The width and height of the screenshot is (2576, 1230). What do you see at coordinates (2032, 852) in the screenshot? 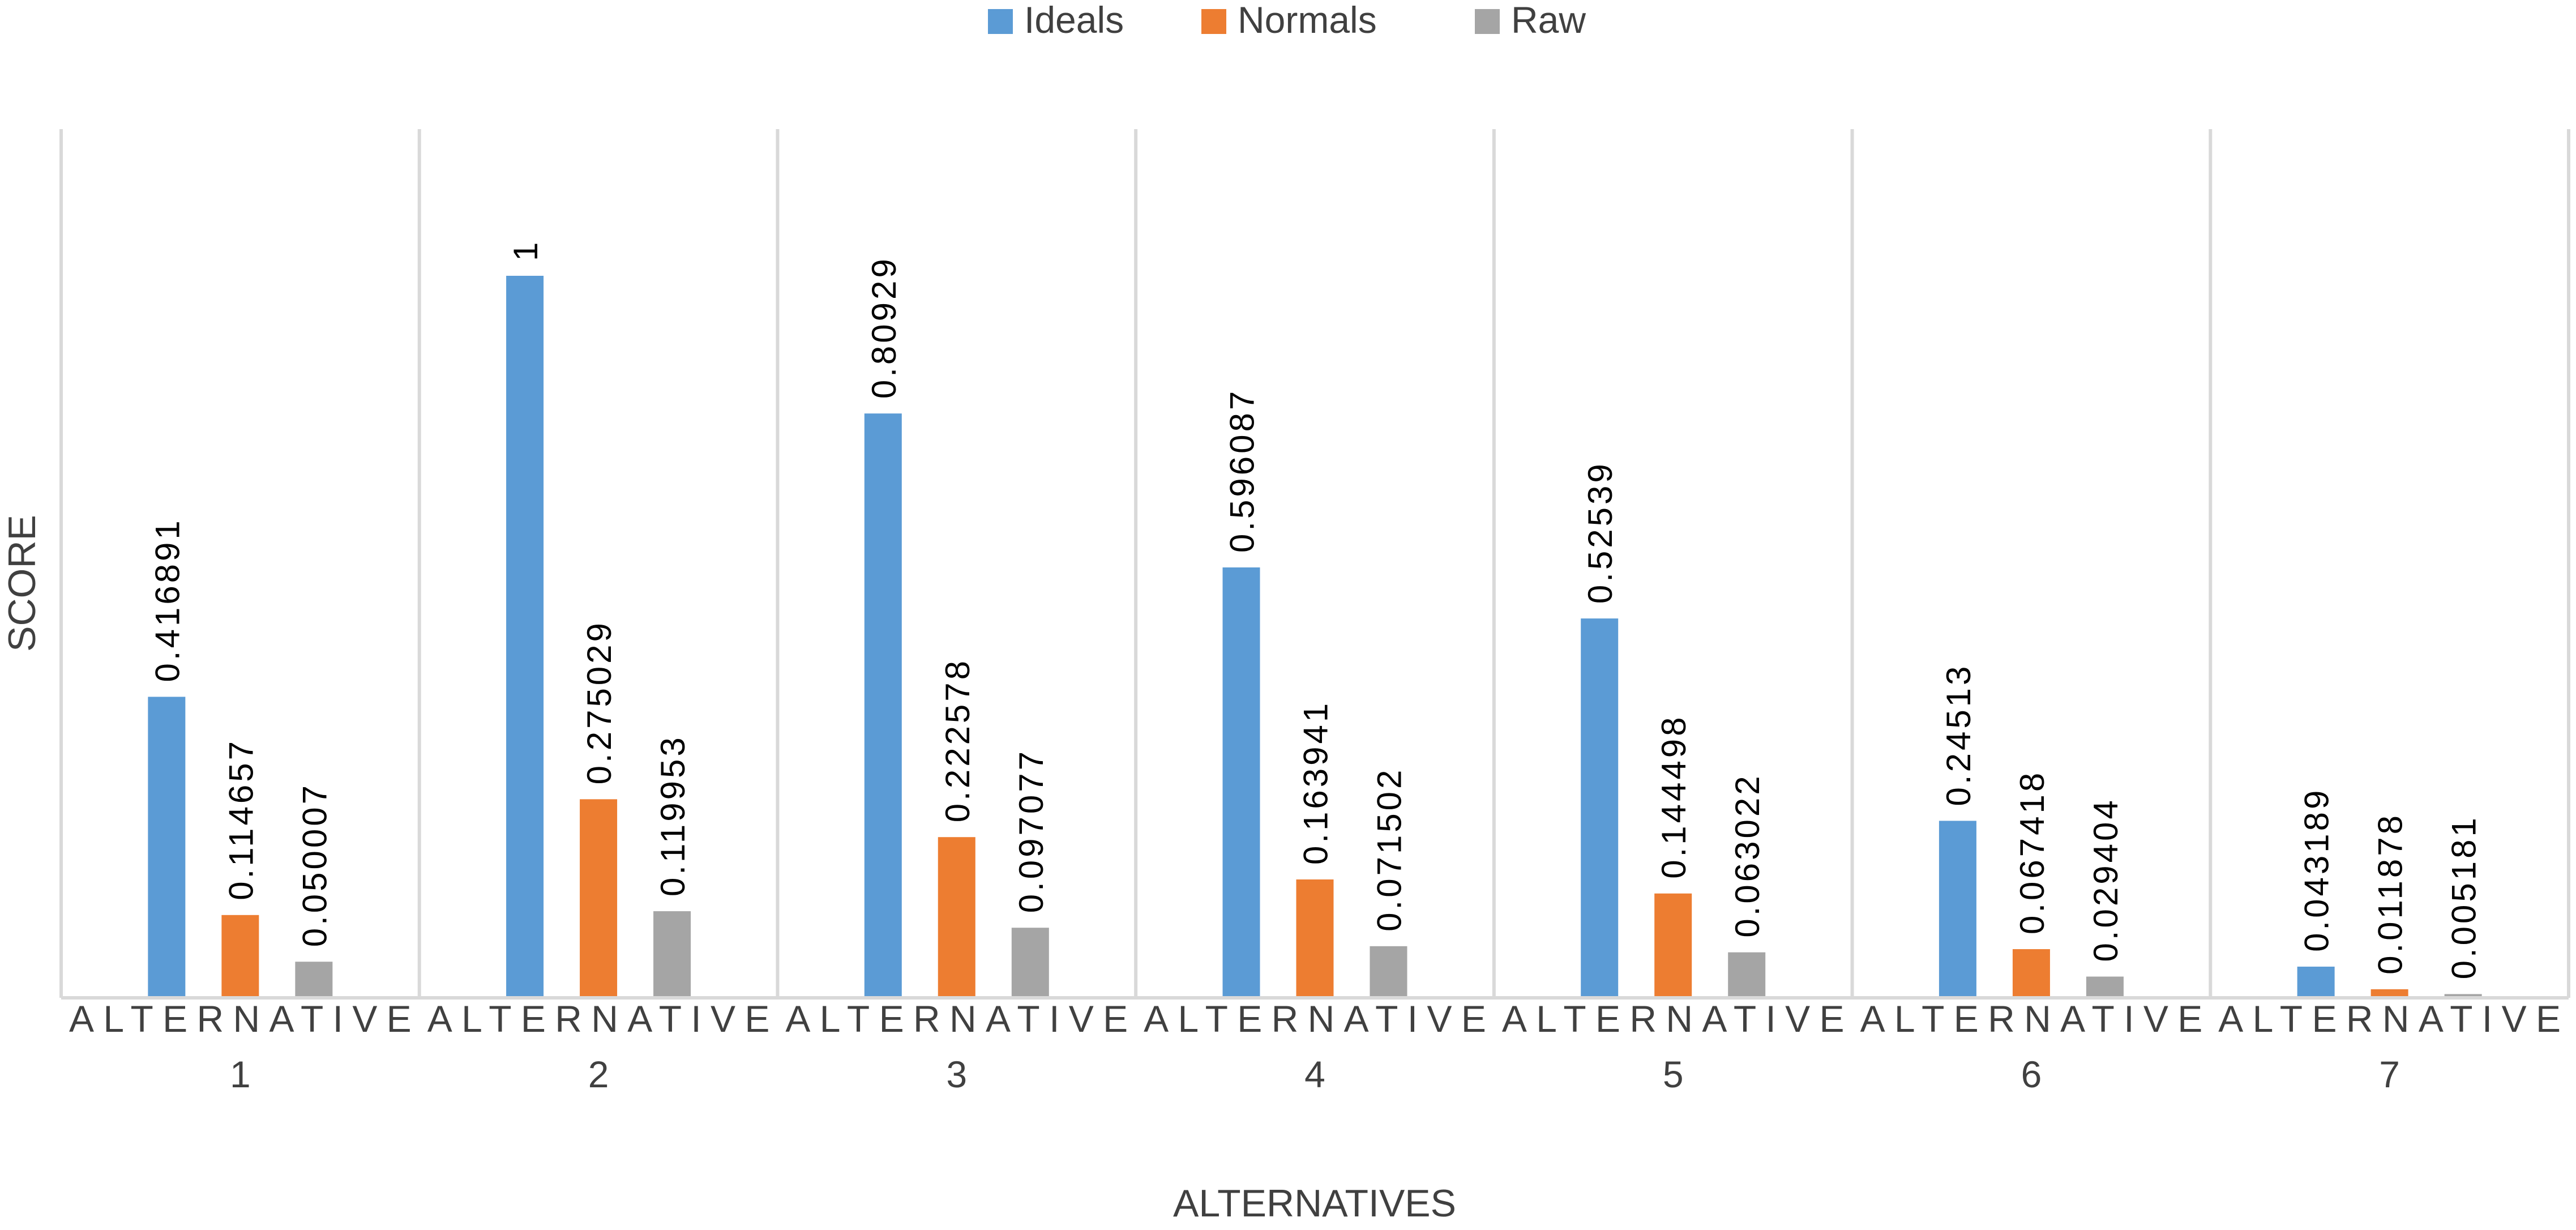
I see `data-label-normals-6: 0.067418` at bounding box center [2032, 852].